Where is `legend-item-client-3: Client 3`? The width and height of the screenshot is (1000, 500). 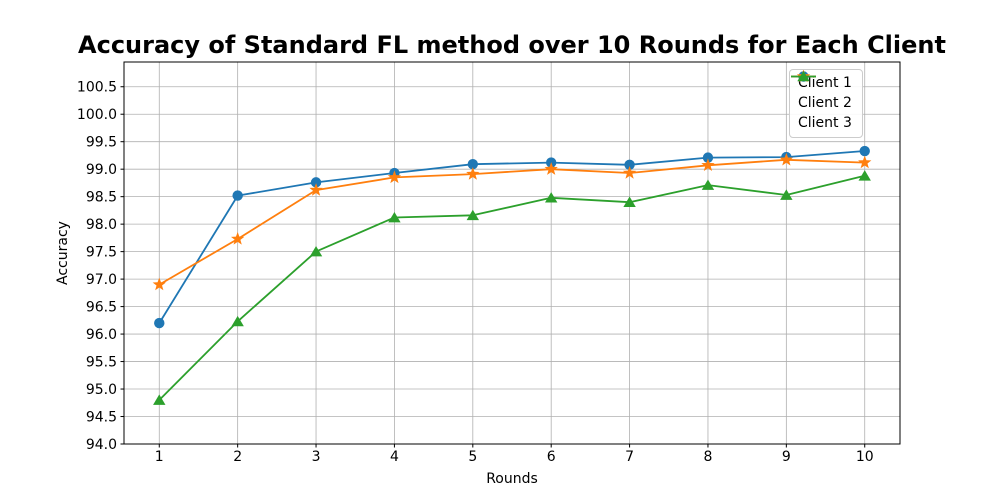 legend-item-client-3: Client 3 is located at coordinates (821, 100).